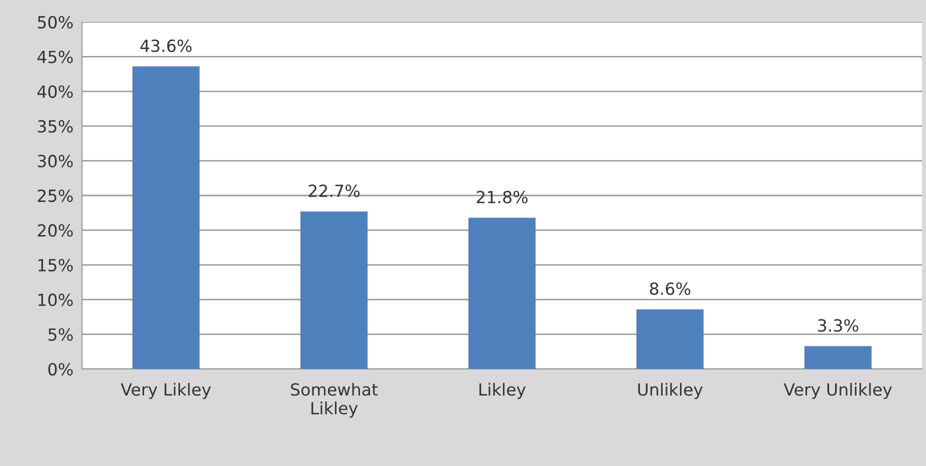  I want to click on data-label: 8.6%, so click(670, 288).